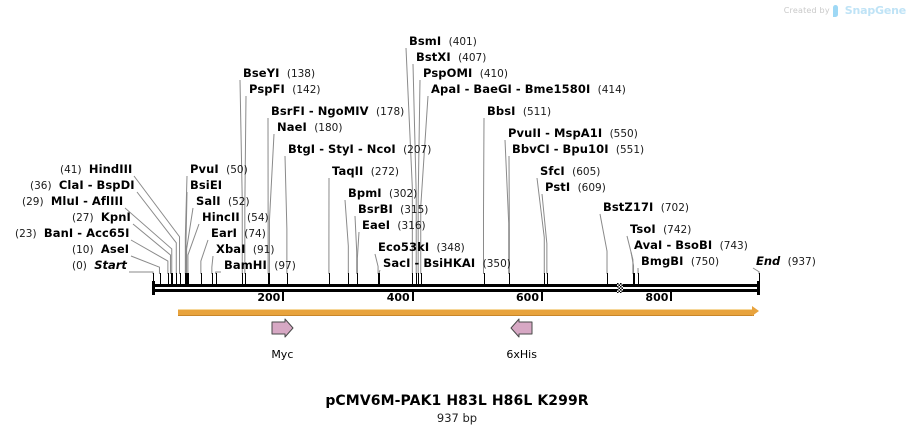  What do you see at coordinates (283, 296) in the screenshot?
I see `ruler-tick` at bounding box center [283, 296].